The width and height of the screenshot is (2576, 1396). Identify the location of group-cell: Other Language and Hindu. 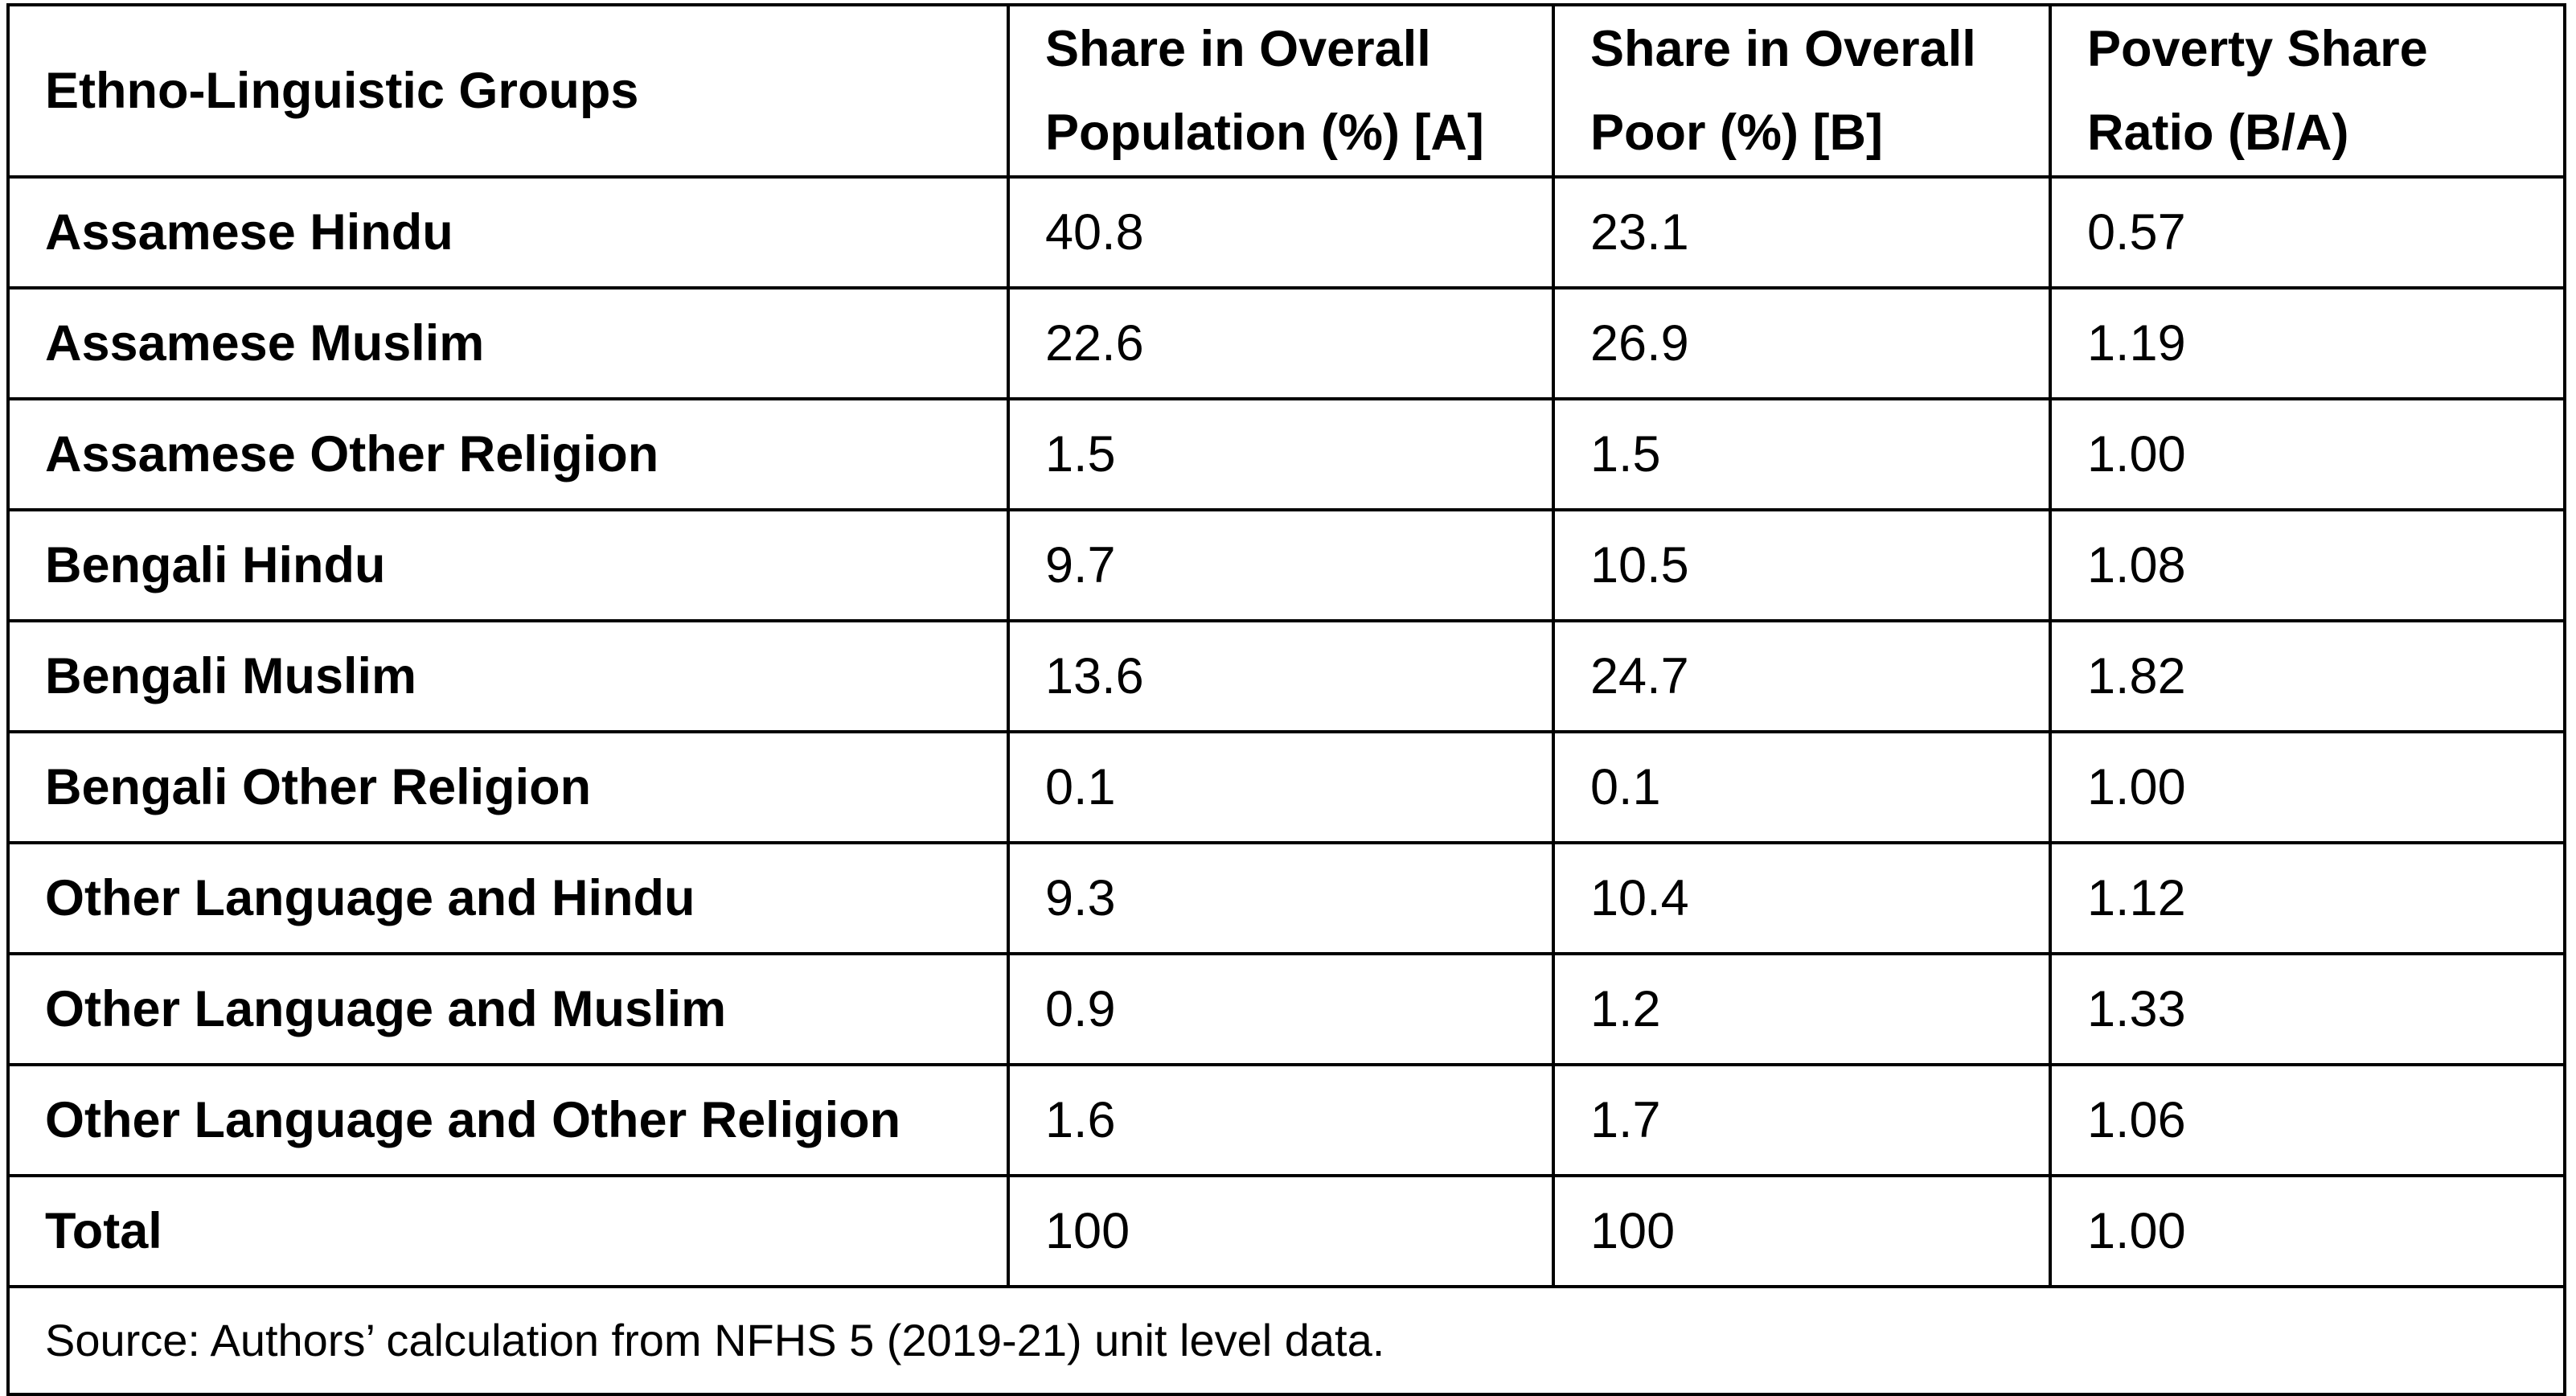
(508, 898).